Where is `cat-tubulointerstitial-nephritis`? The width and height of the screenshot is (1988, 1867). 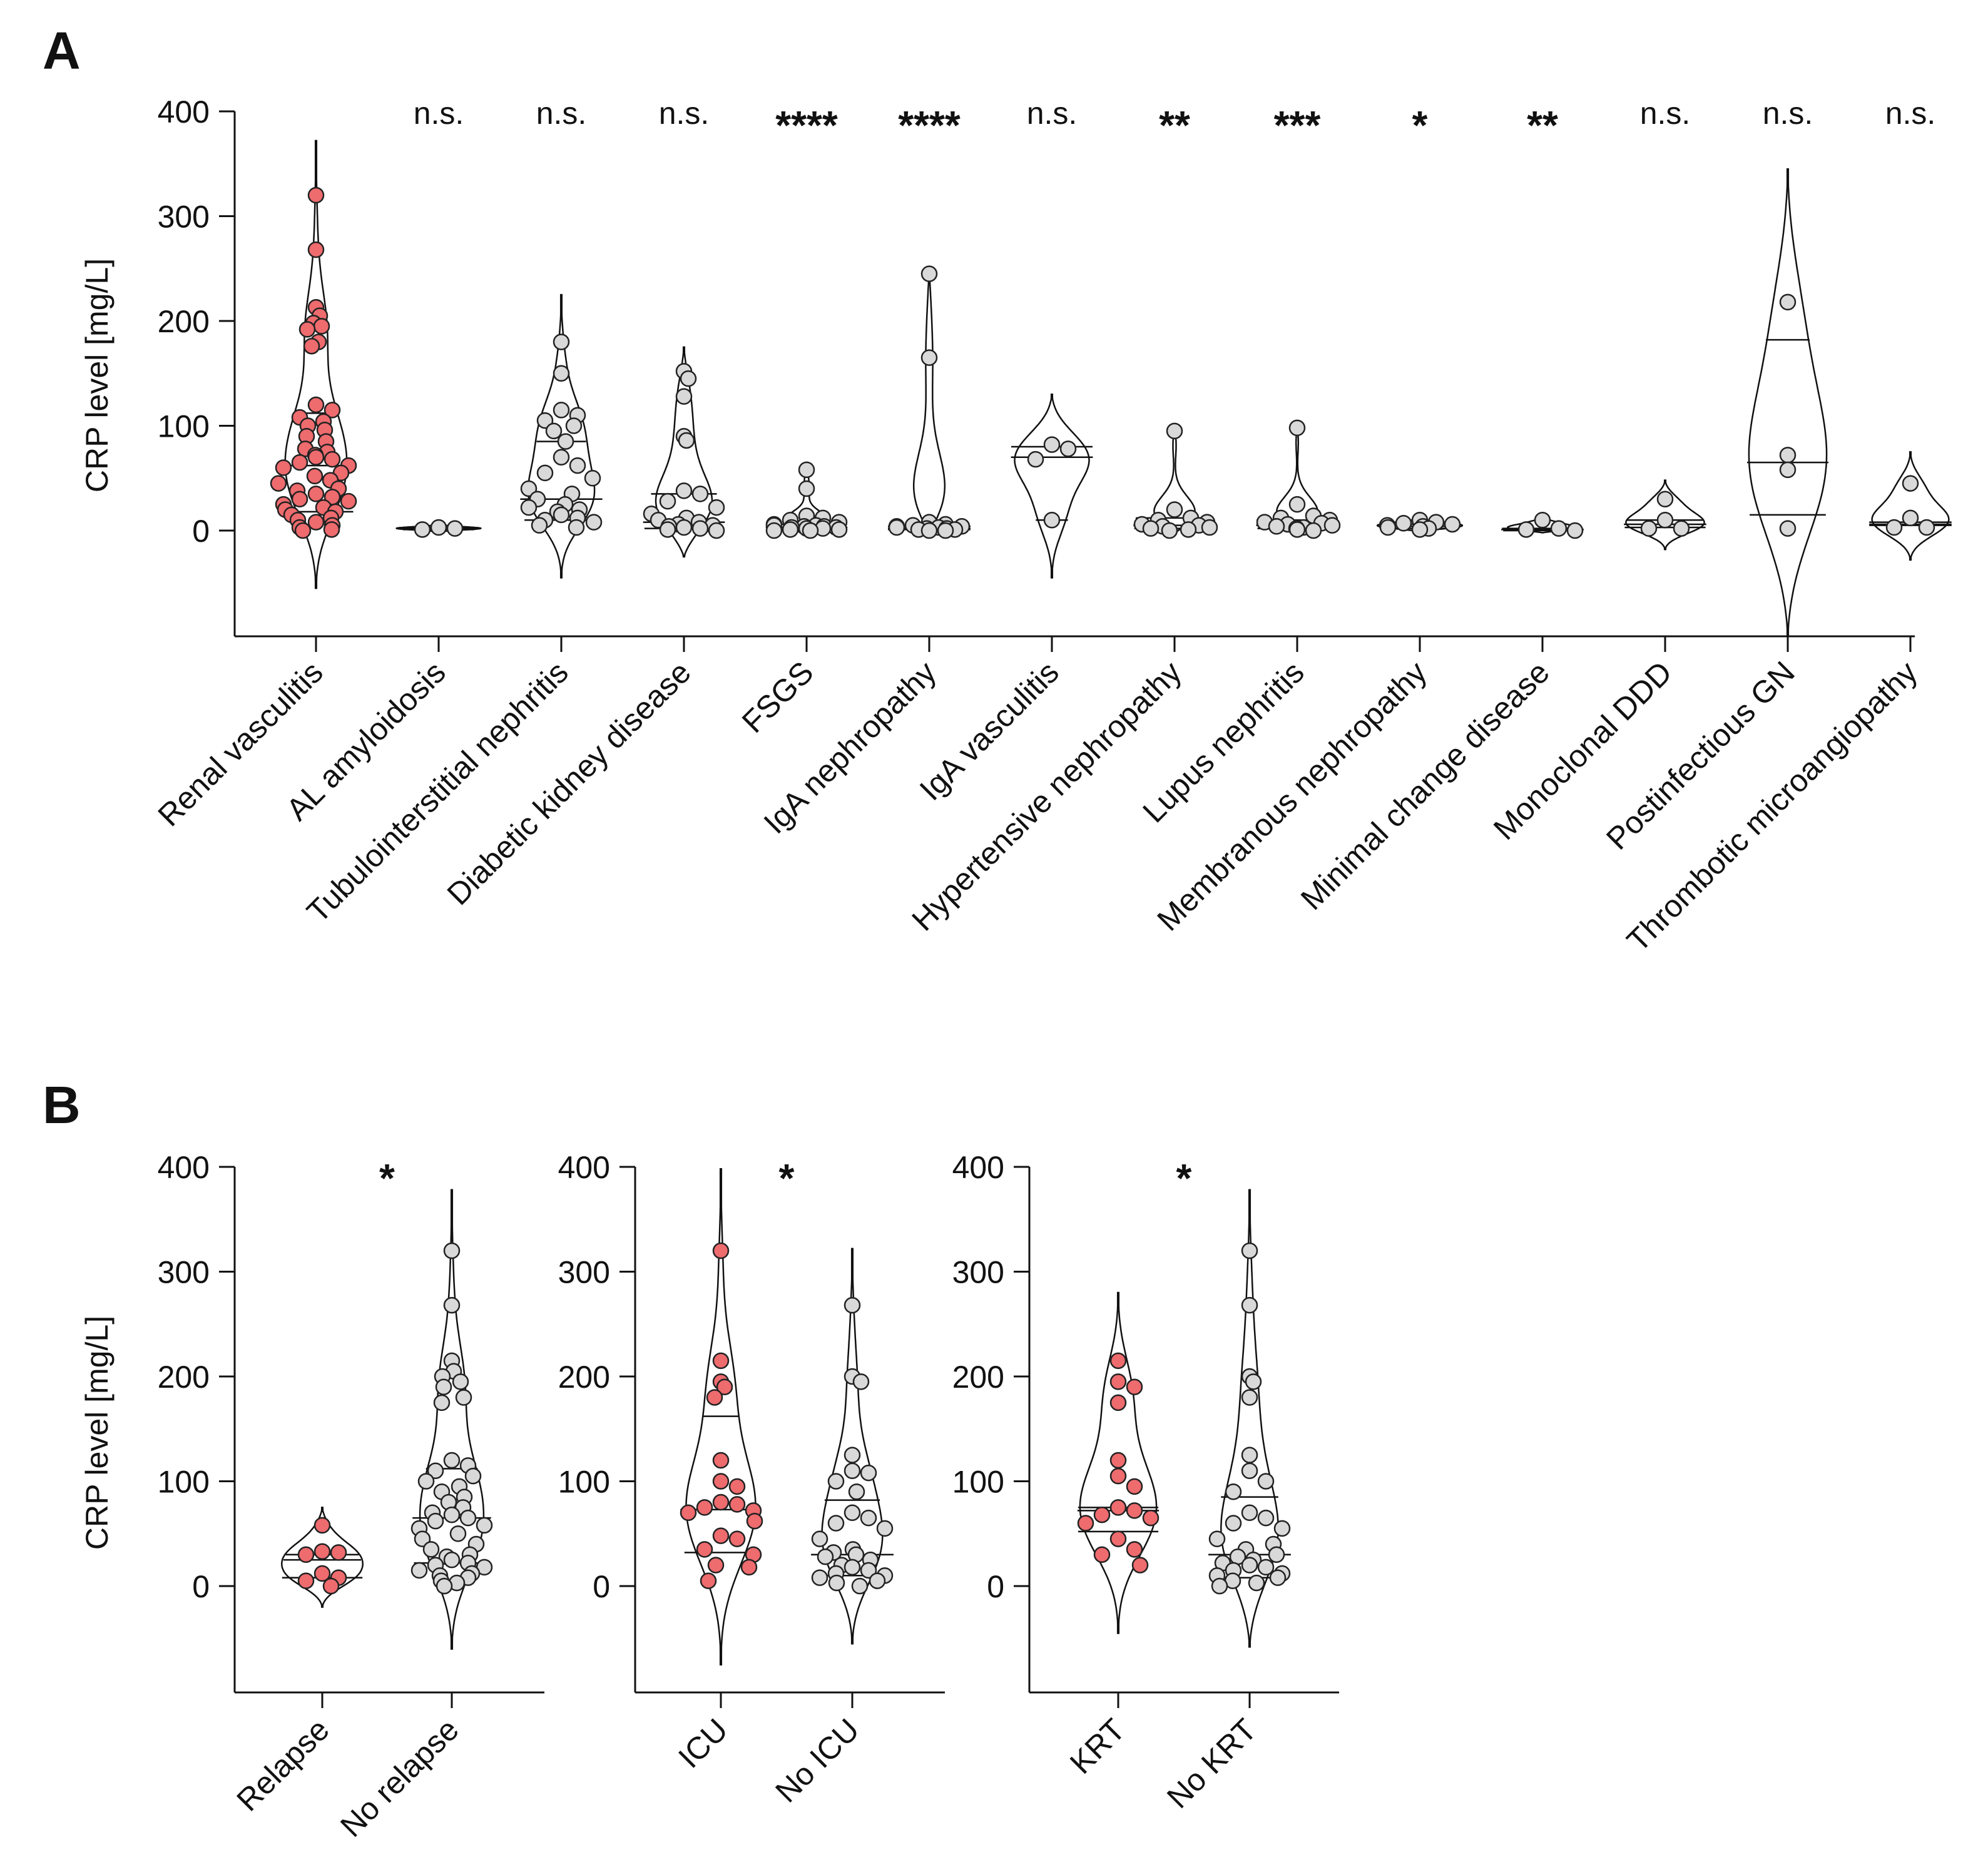 cat-tubulointerstitial-nephritis is located at coordinates (561, 436).